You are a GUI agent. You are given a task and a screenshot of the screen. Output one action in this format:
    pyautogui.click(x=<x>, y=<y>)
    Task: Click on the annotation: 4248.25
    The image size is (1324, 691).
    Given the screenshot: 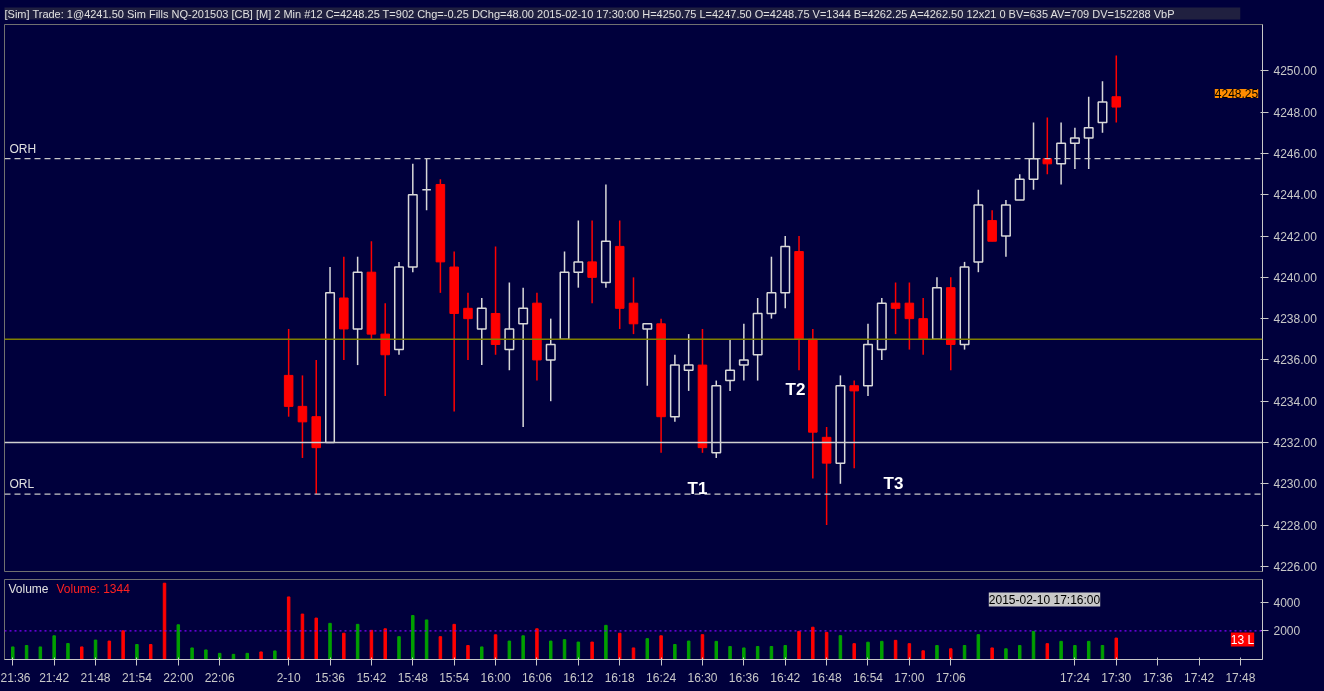 What is the action you would take?
    pyautogui.click(x=1236, y=94)
    